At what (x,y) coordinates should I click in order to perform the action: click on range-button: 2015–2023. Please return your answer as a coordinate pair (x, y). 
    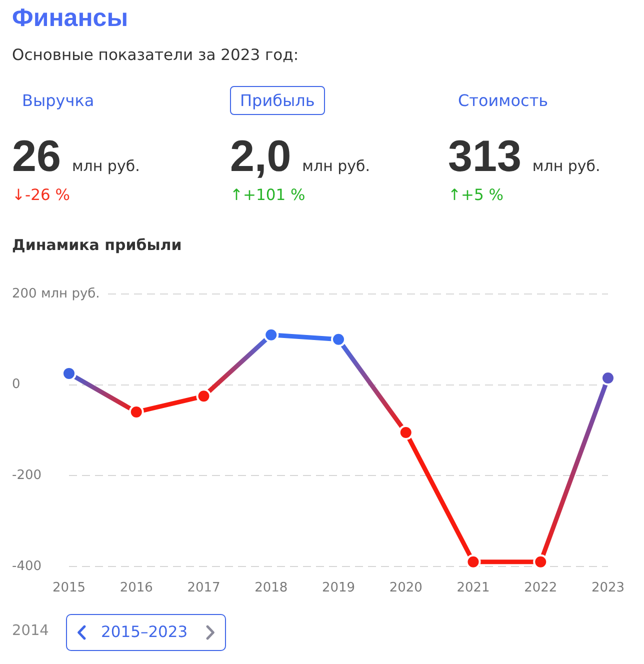
    Looking at the image, I should click on (146, 632).